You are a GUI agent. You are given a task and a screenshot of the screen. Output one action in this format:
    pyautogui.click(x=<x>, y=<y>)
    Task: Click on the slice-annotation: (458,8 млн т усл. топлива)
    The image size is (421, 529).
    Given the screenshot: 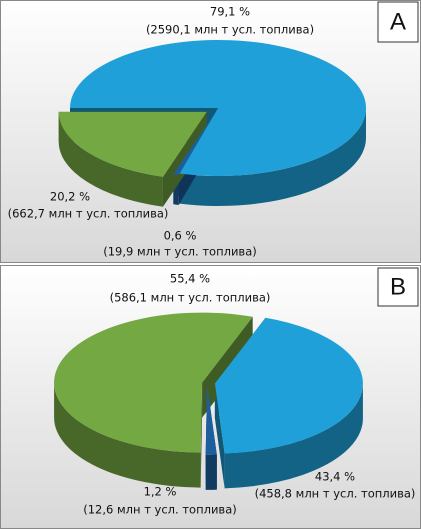 What is the action you would take?
    pyautogui.click(x=335, y=494)
    